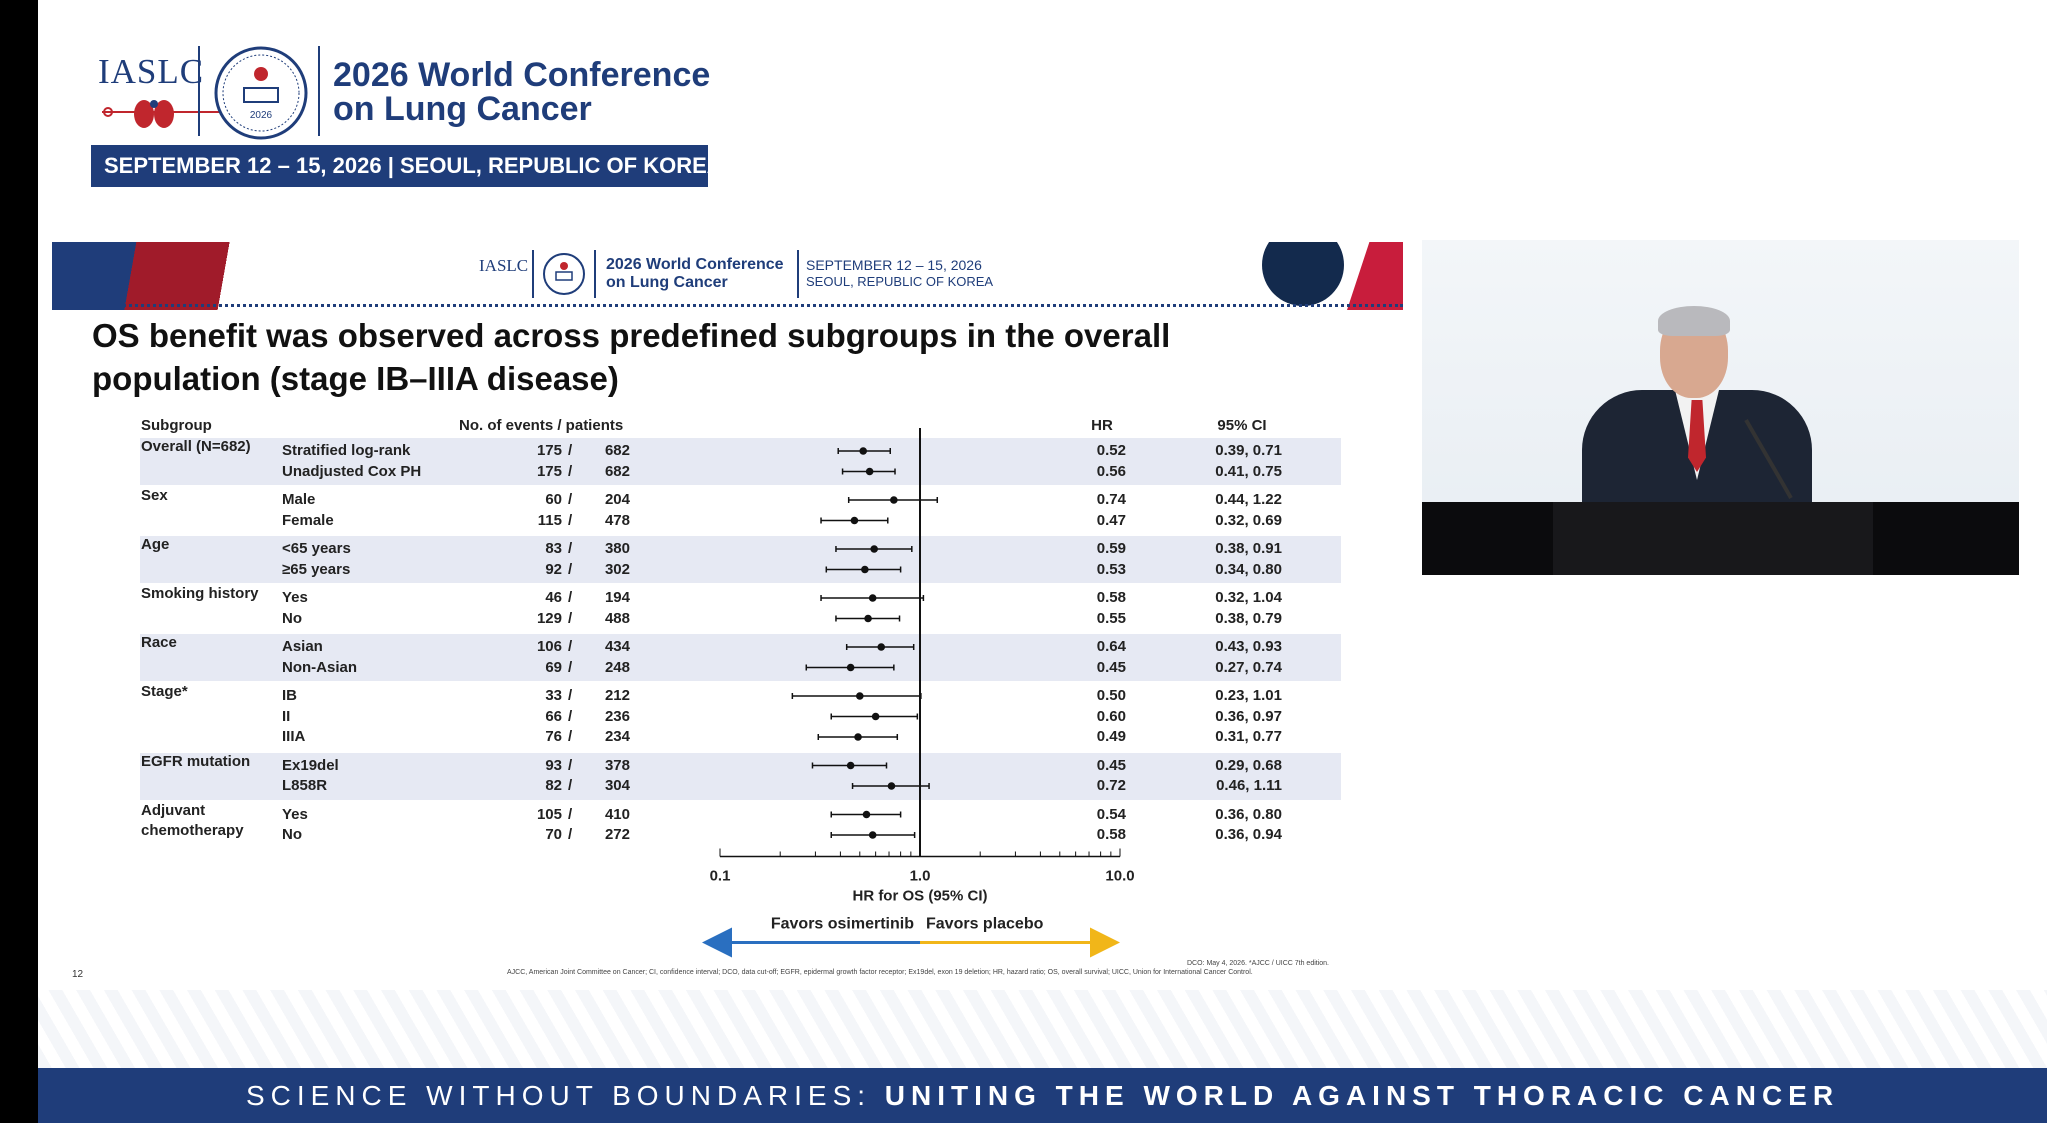 This screenshot has width=2047, height=1123. I want to click on row-events: 93, so click(553, 765).